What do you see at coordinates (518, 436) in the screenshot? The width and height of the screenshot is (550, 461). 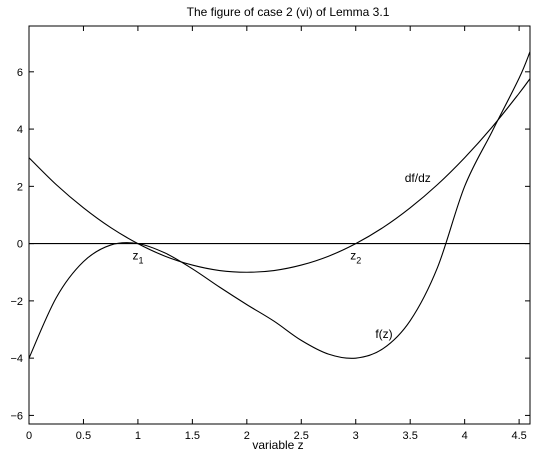 I see `x-tick-label: 4.5` at bounding box center [518, 436].